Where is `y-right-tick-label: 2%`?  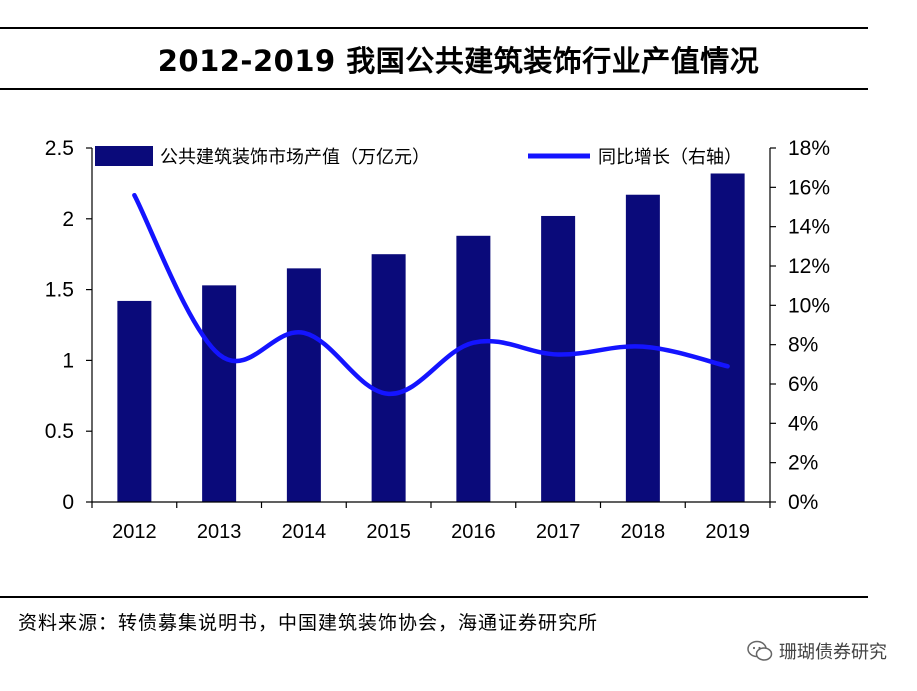 y-right-tick-label: 2% is located at coordinates (803, 463).